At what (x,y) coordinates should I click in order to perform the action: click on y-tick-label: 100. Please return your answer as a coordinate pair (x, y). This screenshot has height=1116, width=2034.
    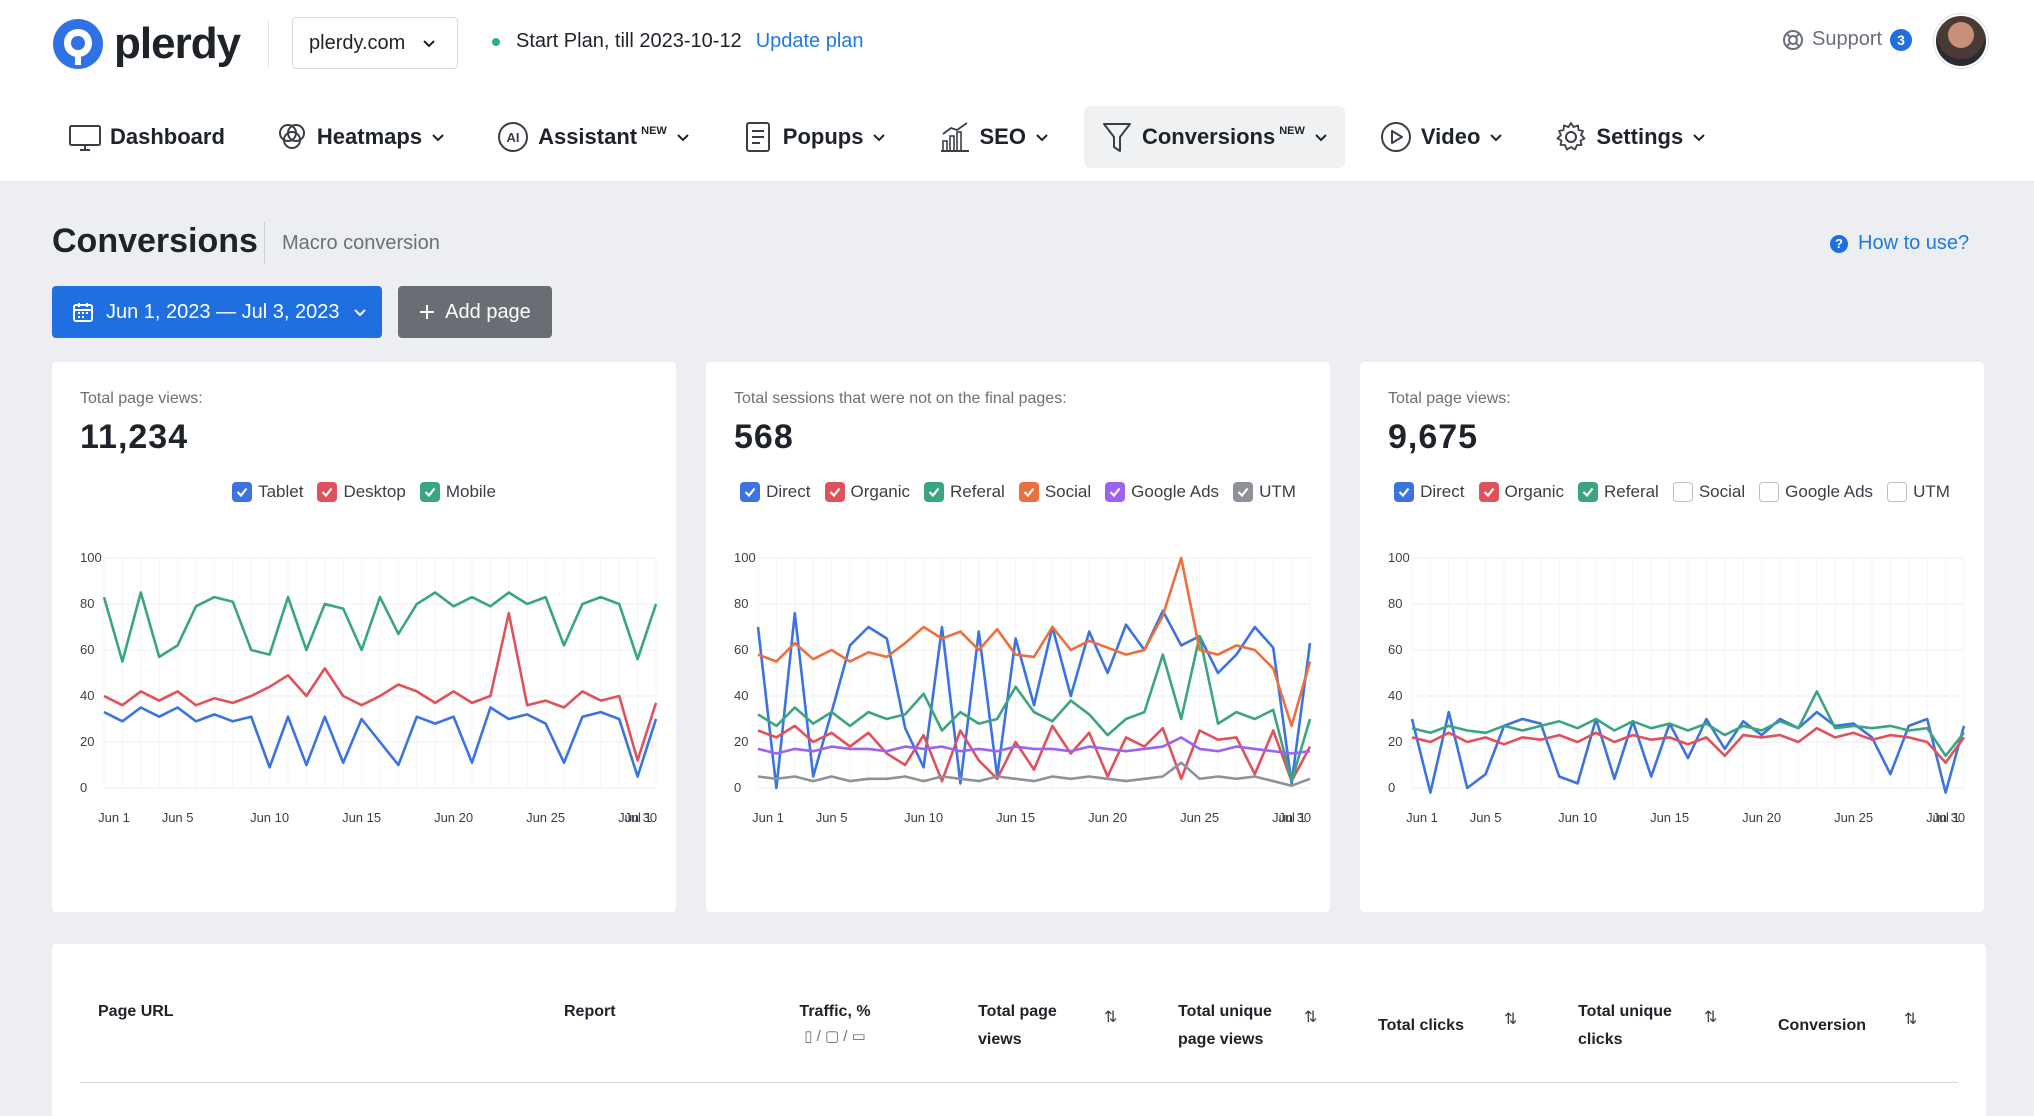
    Looking at the image, I should click on (1399, 557).